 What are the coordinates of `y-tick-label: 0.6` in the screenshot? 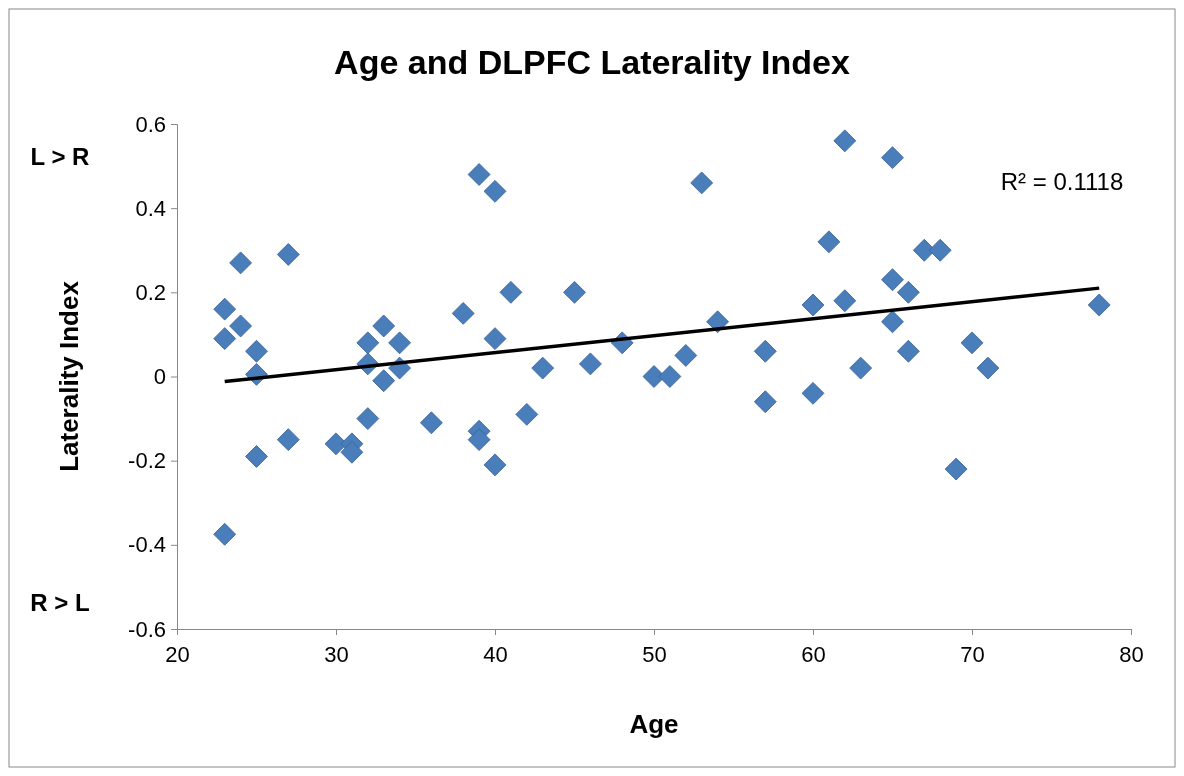 It's located at (150, 124).